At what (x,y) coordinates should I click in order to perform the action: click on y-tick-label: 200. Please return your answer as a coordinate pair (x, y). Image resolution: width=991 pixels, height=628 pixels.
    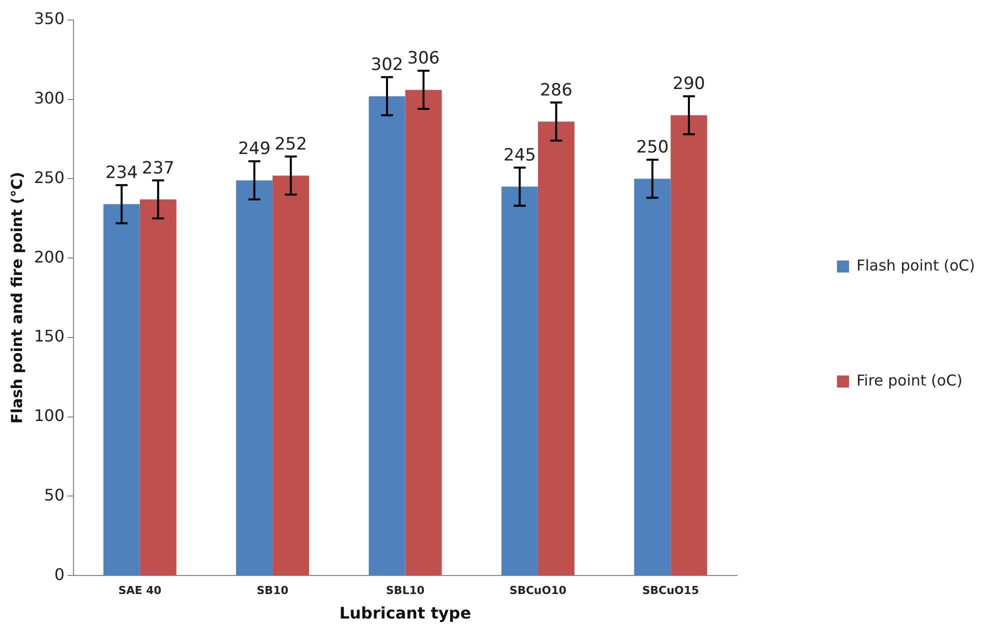
    Looking at the image, I should click on (49, 256).